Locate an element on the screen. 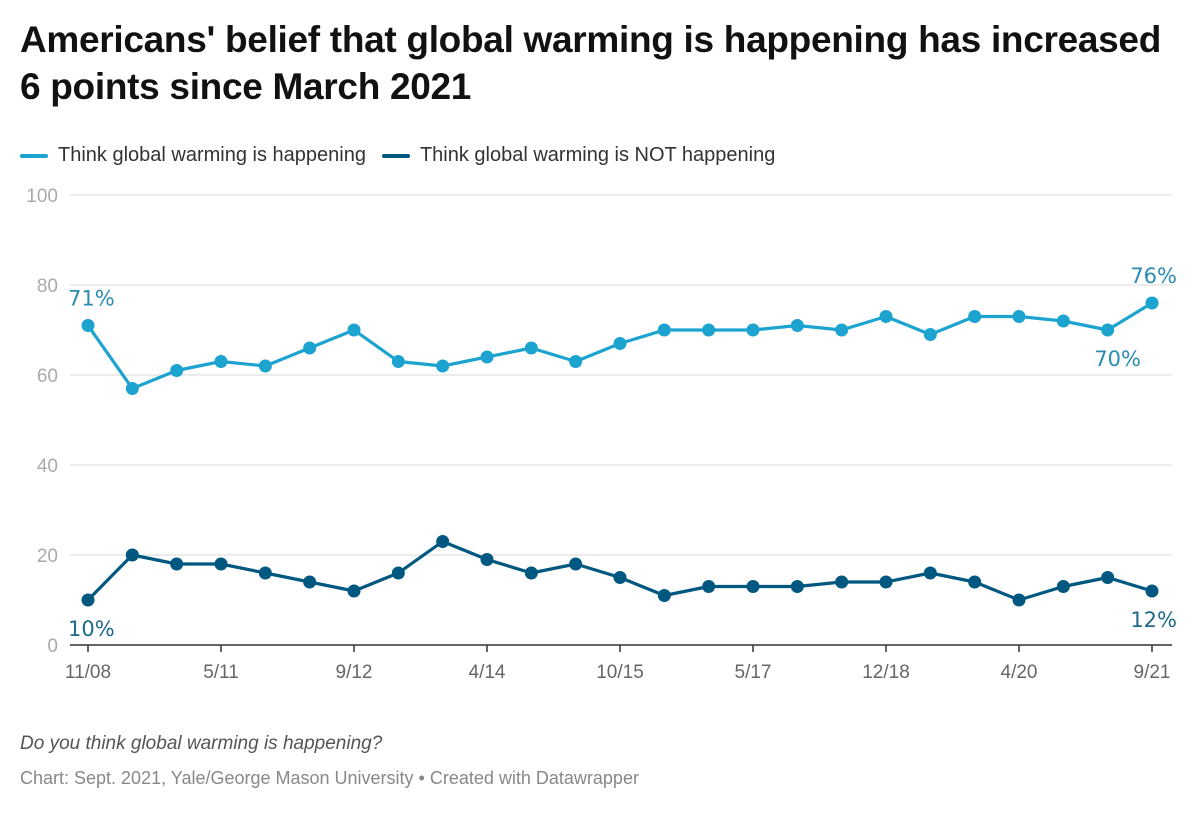 The width and height of the screenshot is (1200, 813). series-line-not-happening is located at coordinates (619, 570).